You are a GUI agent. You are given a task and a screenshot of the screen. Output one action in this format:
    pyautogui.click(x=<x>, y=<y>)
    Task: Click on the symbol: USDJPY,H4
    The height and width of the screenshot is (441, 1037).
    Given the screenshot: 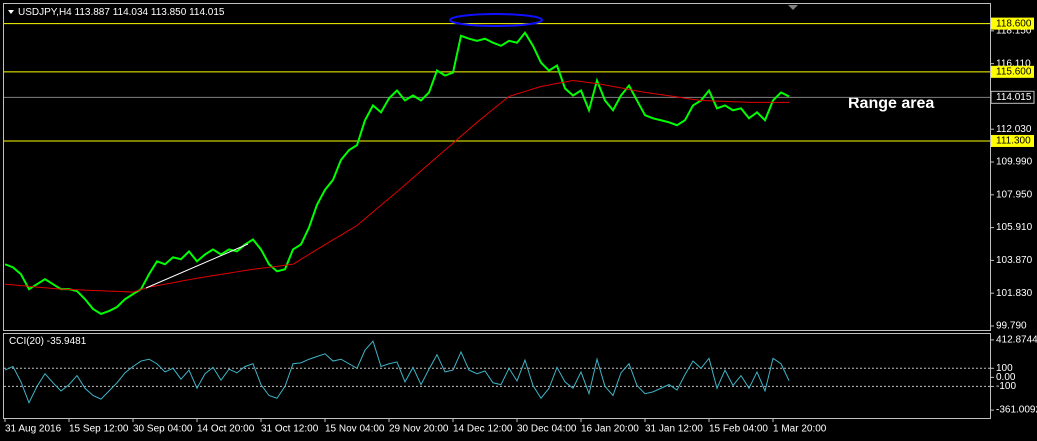 What is the action you would take?
    pyautogui.click(x=45, y=12)
    